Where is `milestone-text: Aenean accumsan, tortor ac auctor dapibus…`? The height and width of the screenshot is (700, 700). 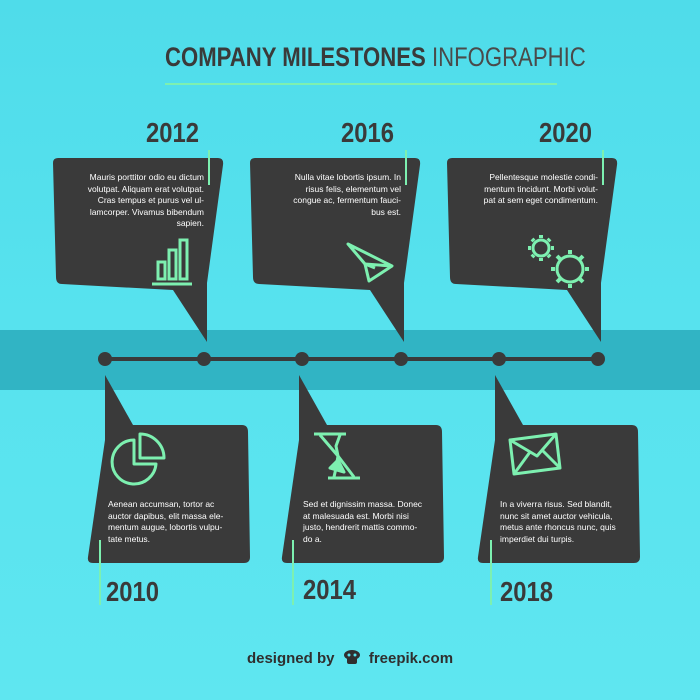 milestone-text: Aenean accumsan, tortor ac auctor dapibus… is located at coordinates (166, 521).